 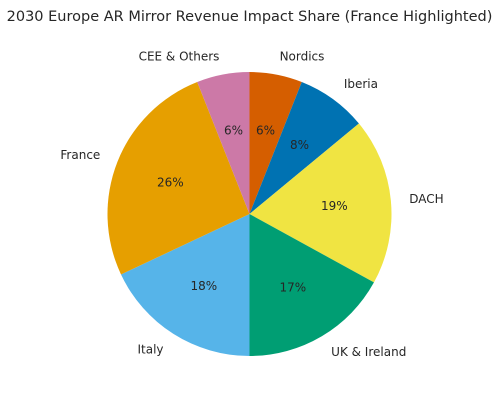 I want to click on pct-label-iberia: 8%, so click(x=299, y=145).